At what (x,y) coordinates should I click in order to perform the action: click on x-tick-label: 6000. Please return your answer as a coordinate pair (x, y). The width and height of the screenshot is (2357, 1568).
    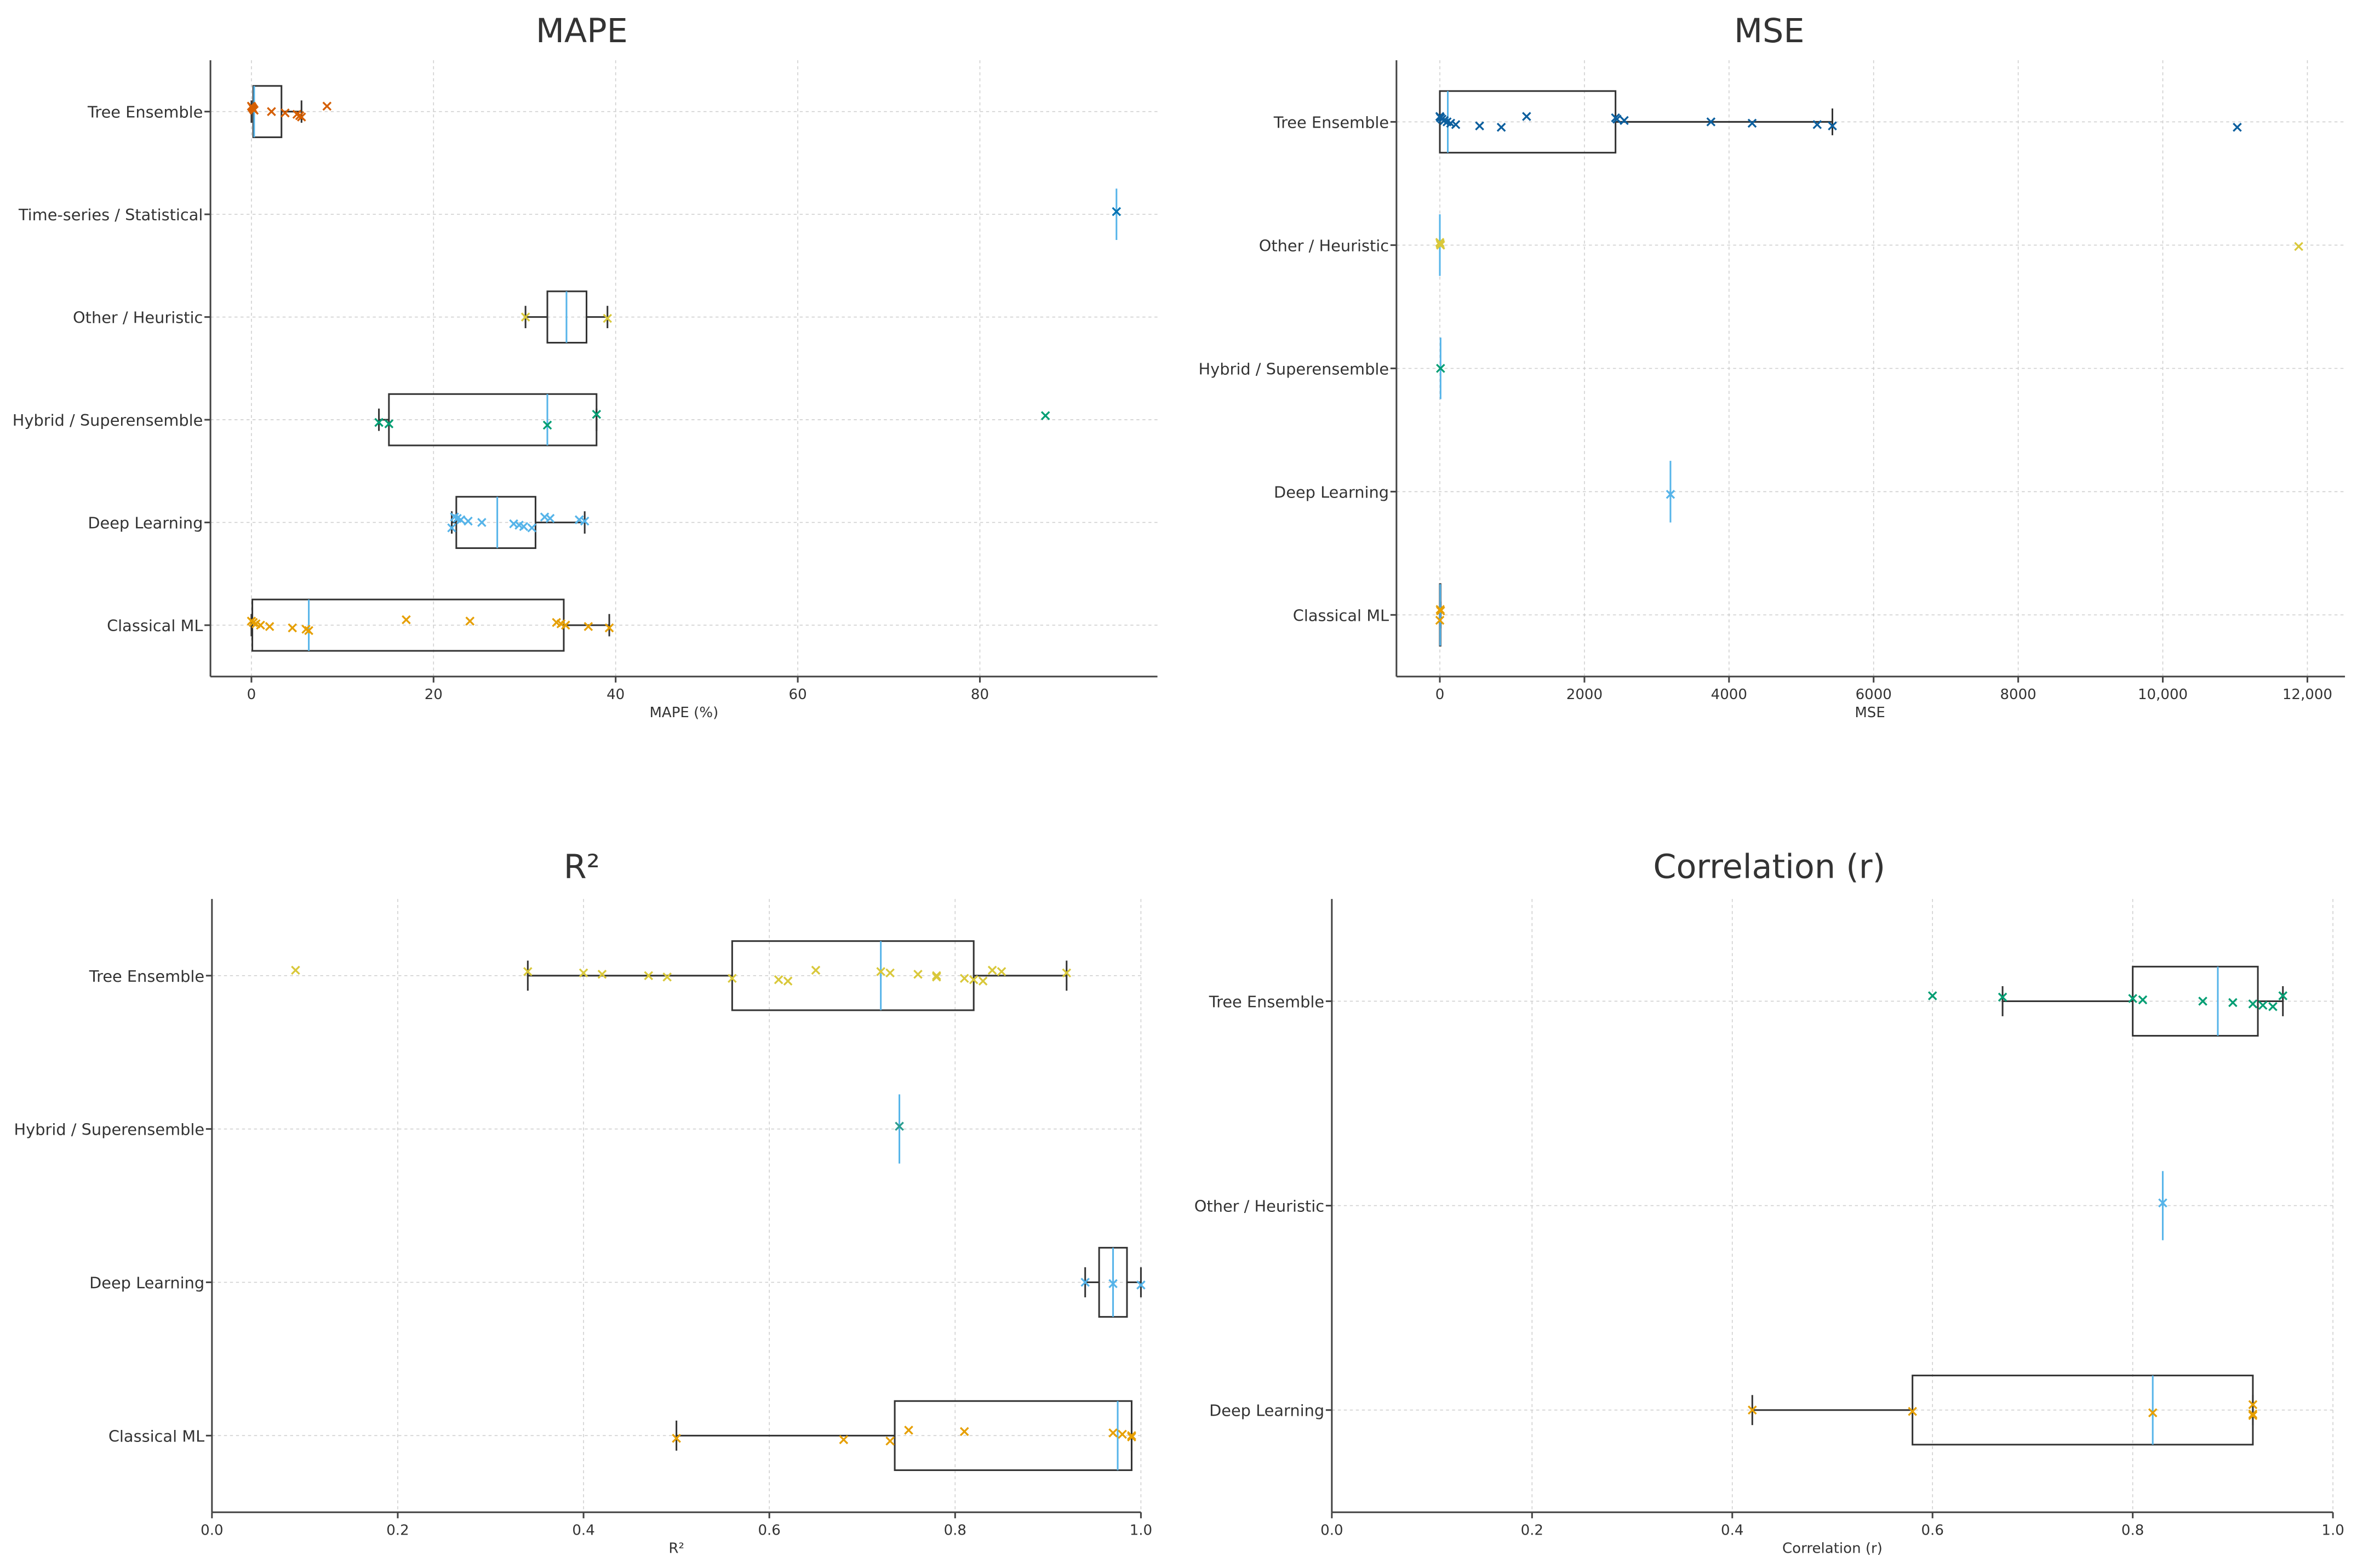
    Looking at the image, I should click on (1874, 695).